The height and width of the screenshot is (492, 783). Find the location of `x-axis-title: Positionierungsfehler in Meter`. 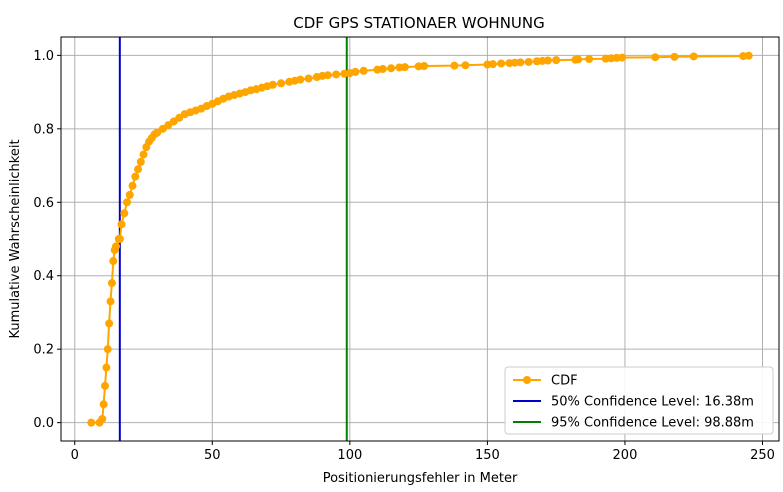

x-axis-title: Positionierungsfehler in Meter is located at coordinates (420, 478).